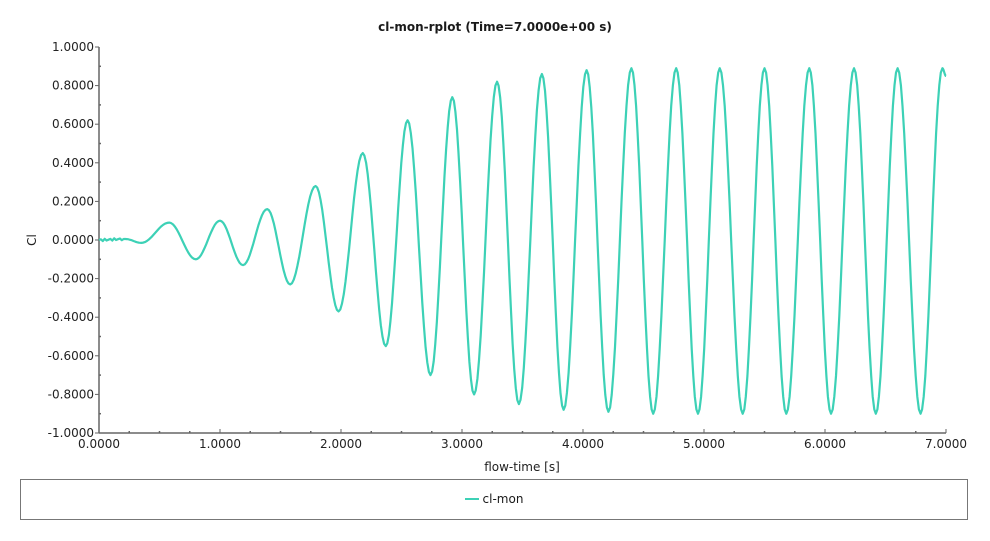  What do you see at coordinates (73, 163) in the screenshot?
I see `y-tick-label: 0.4000` at bounding box center [73, 163].